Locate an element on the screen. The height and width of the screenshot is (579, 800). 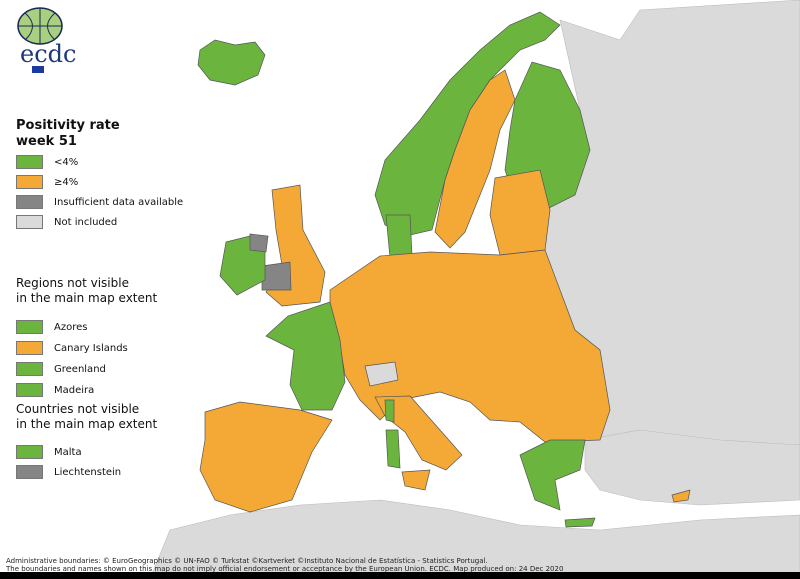
ecdc-logo: ecdc is located at coordinates (55, 39).